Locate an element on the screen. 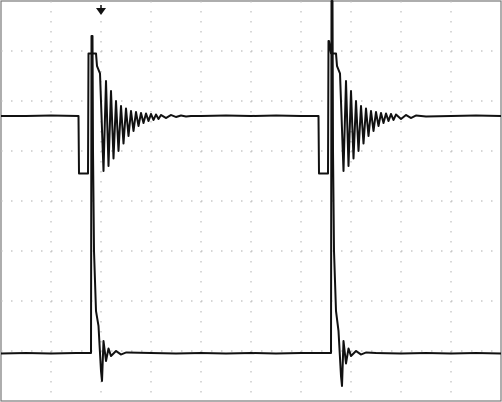  trigger-arrow-icon is located at coordinates (101, 11).